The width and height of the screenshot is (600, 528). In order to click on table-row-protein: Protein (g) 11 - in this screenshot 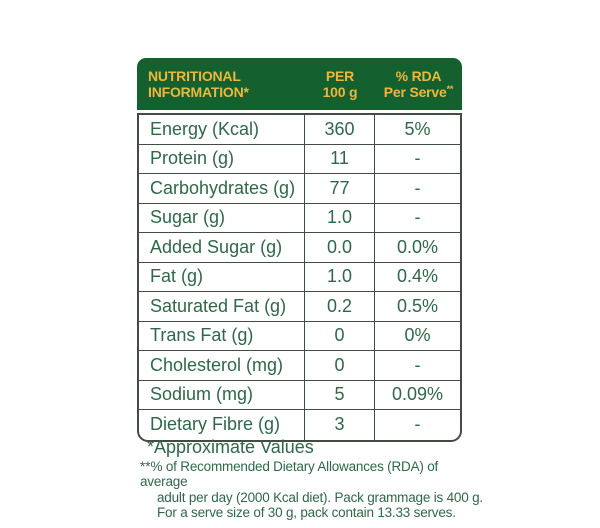, I will do `click(299, 159)`.